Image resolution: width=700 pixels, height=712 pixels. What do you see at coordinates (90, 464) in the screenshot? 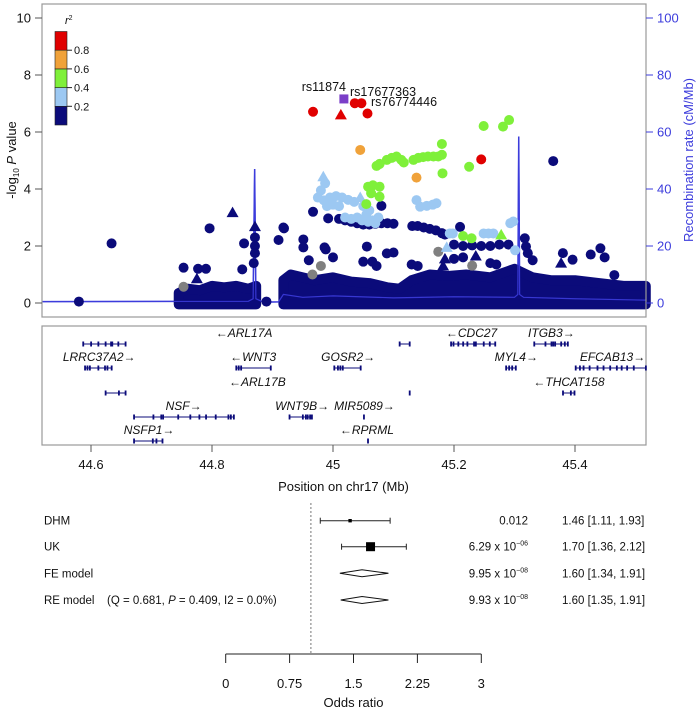
I see `x-tick-label: 44.6` at bounding box center [90, 464].